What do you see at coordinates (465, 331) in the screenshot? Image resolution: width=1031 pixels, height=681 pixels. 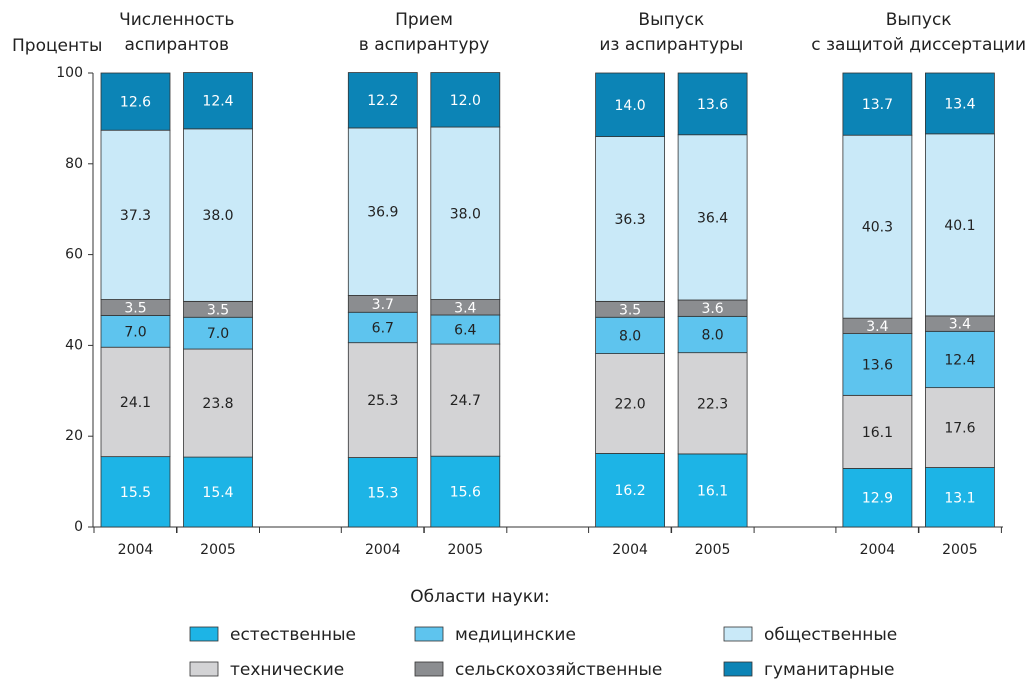 I see `value-label: 6.4` at bounding box center [465, 331].